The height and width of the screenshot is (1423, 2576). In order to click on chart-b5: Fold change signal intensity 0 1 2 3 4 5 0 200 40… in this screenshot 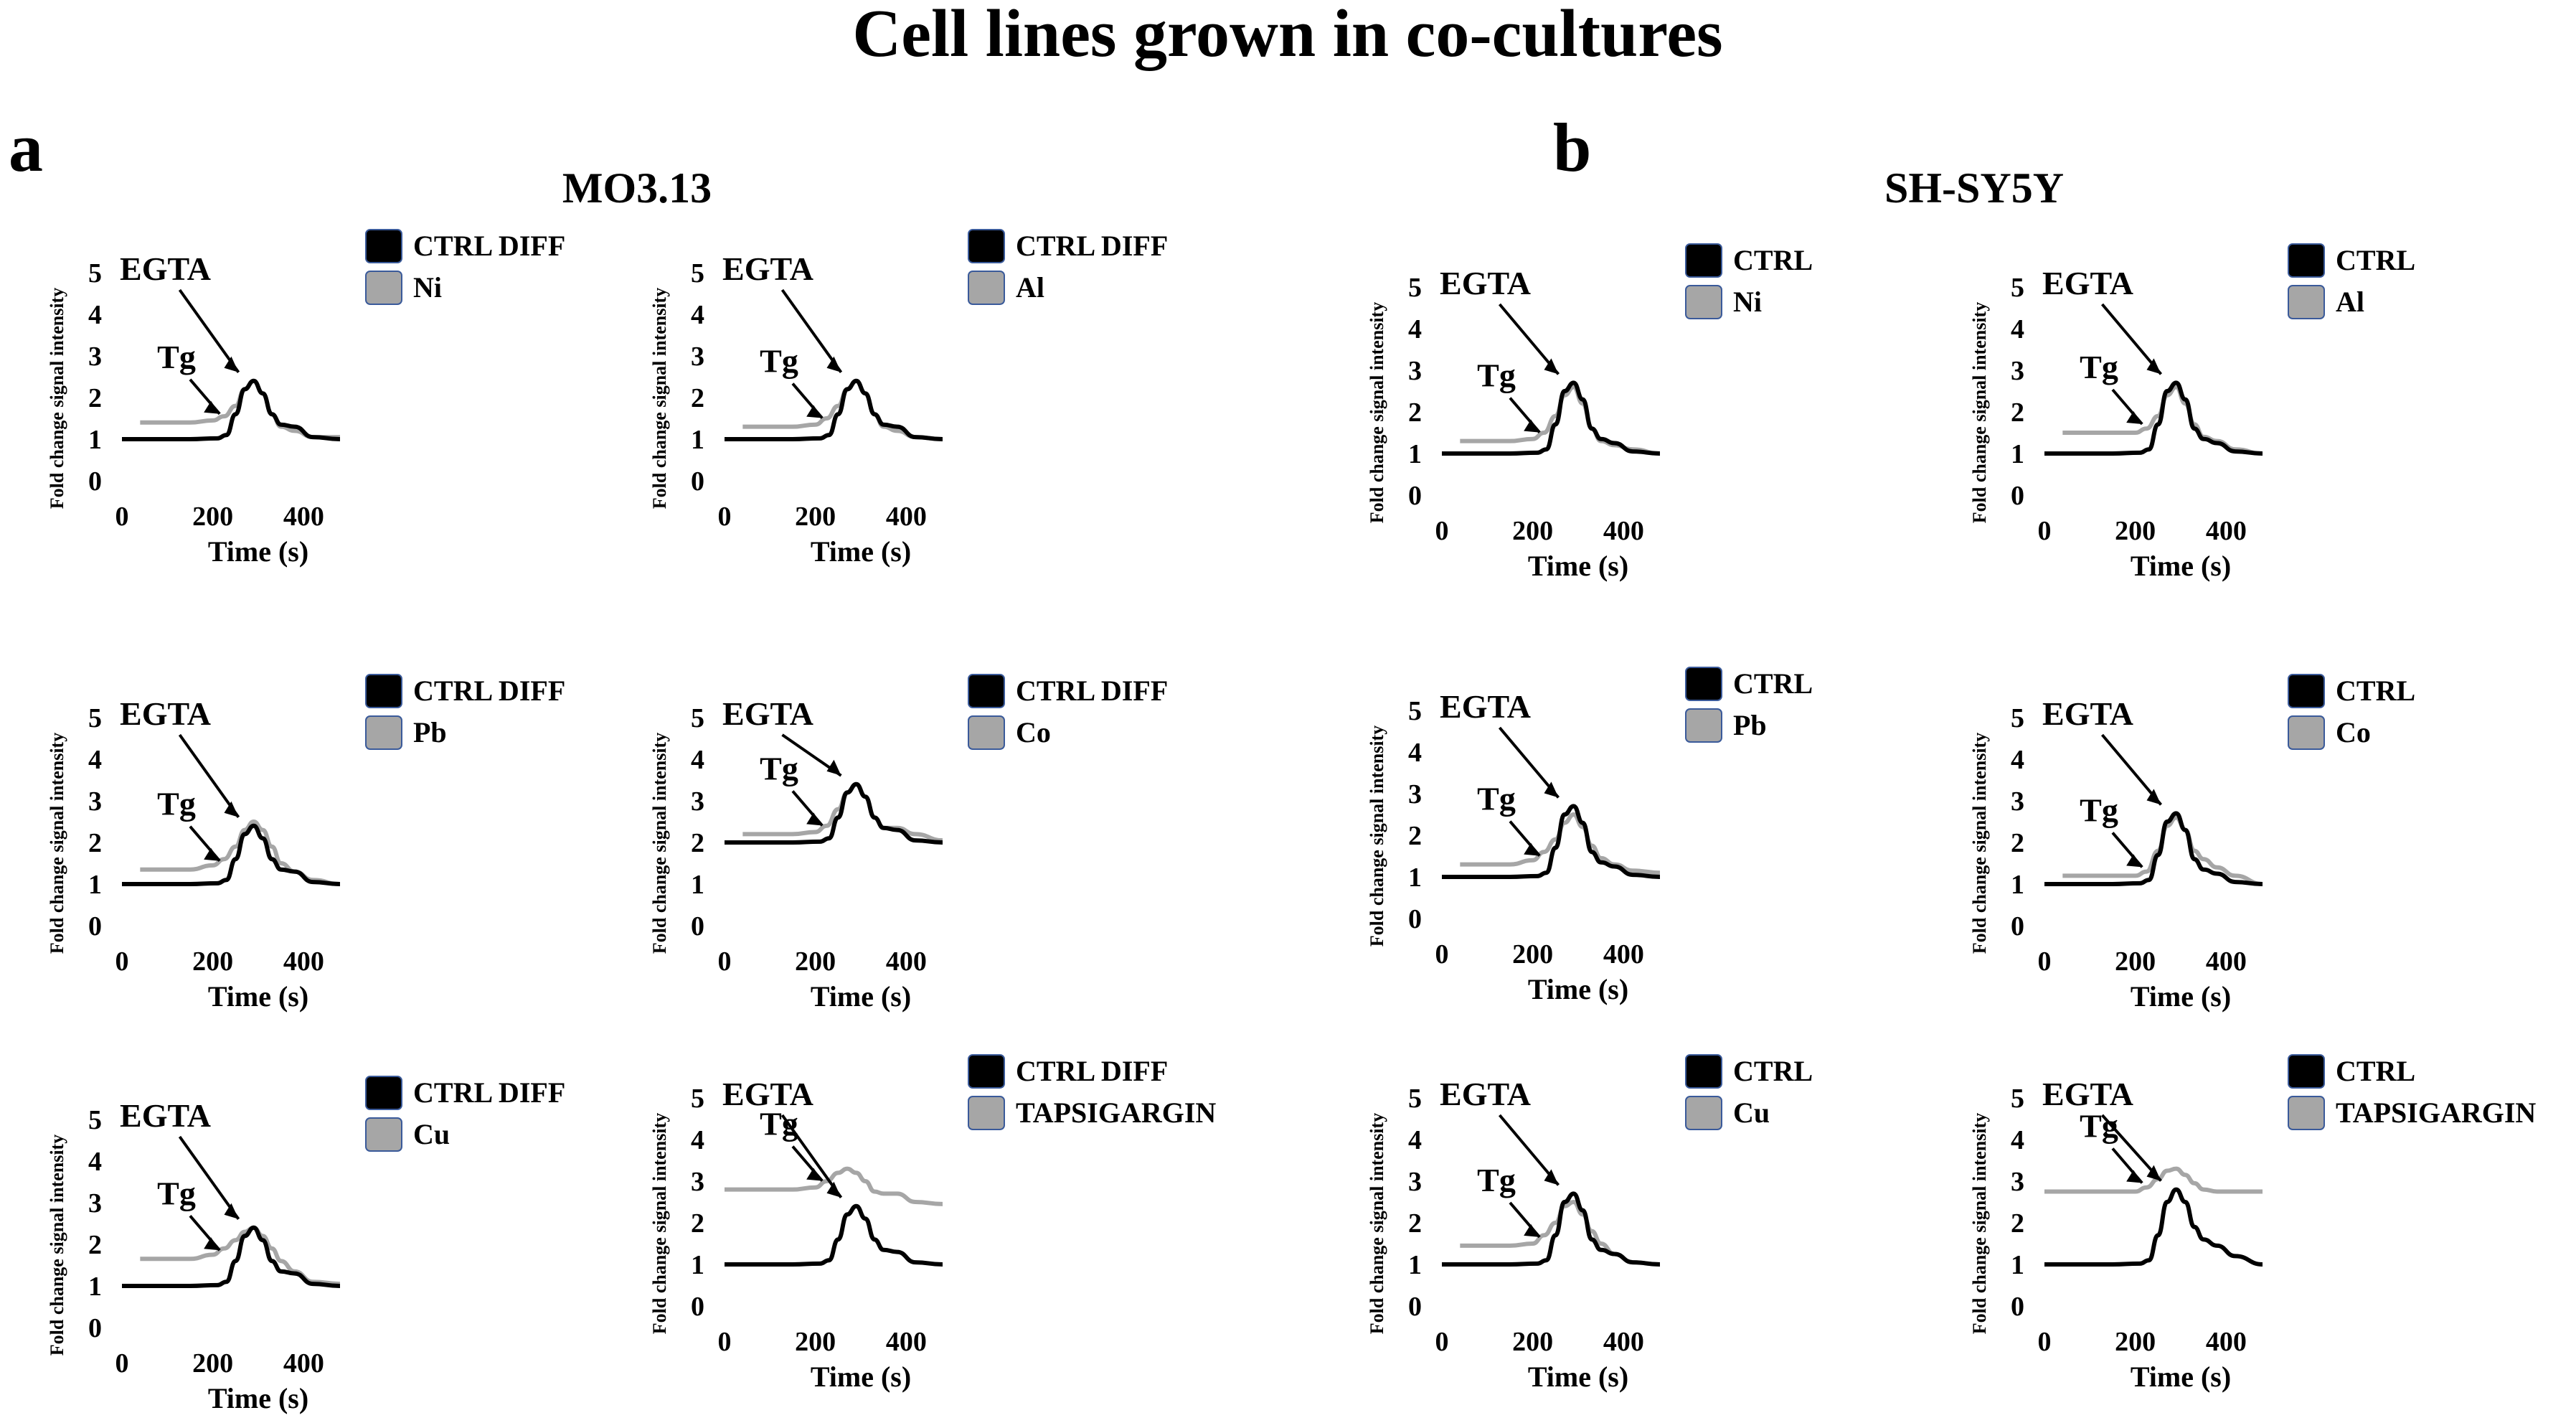, I will do `click(1590, 1223)`.